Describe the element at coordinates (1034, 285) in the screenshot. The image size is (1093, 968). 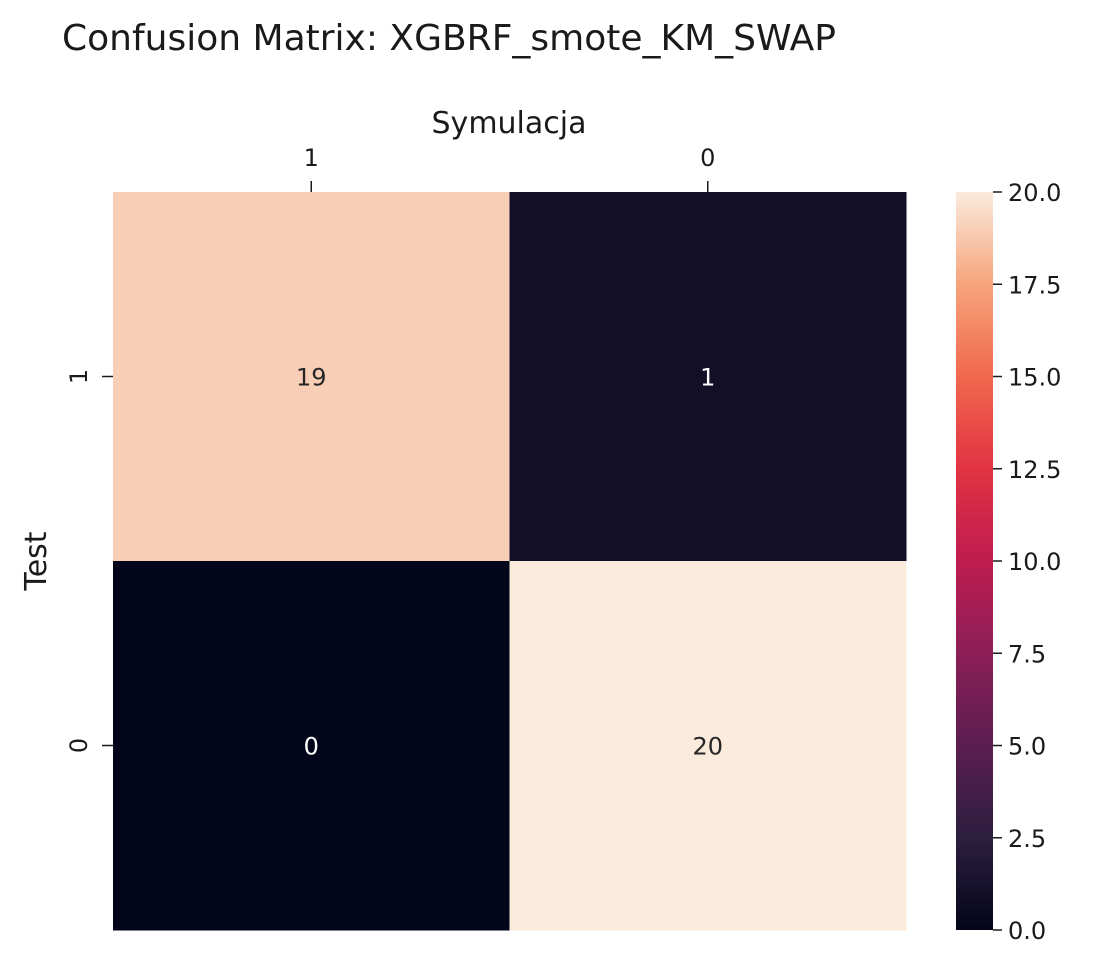
I see `colorbar-tick-label: 17.5` at that location.